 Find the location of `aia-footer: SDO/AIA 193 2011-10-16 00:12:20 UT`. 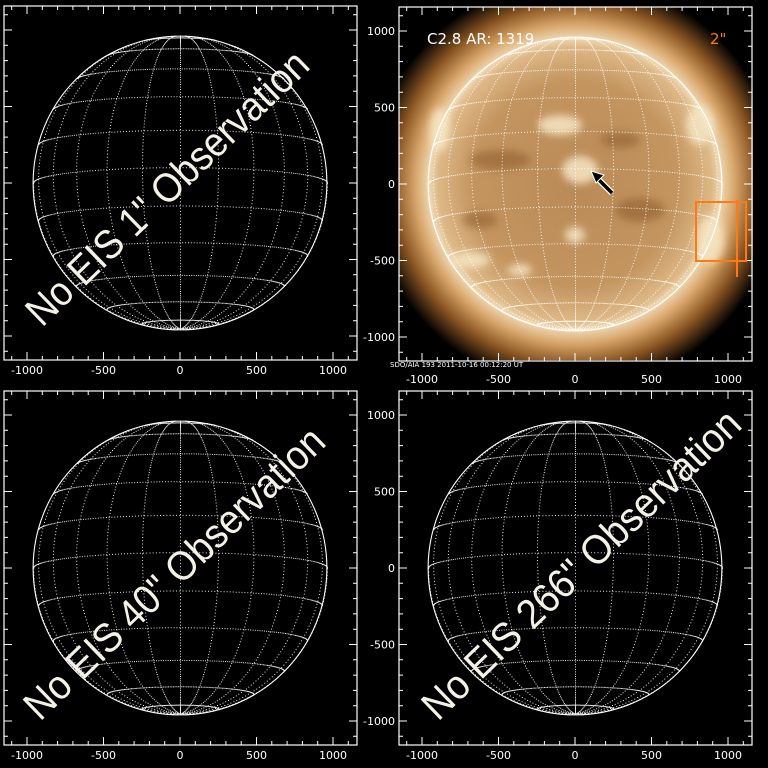

aia-footer: SDO/AIA 193 2011-10-16 00:12:20 UT is located at coordinates (457, 365).